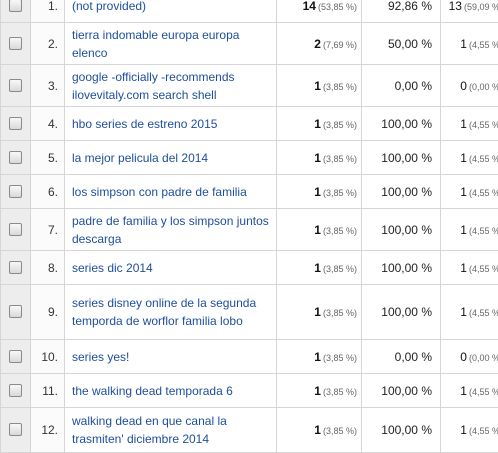 Image resolution: width=498 pixels, height=453 pixels. Describe the element at coordinates (152, 391) in the screenshot. I see `keyword-link: the walking dead temporada 6` at that location.